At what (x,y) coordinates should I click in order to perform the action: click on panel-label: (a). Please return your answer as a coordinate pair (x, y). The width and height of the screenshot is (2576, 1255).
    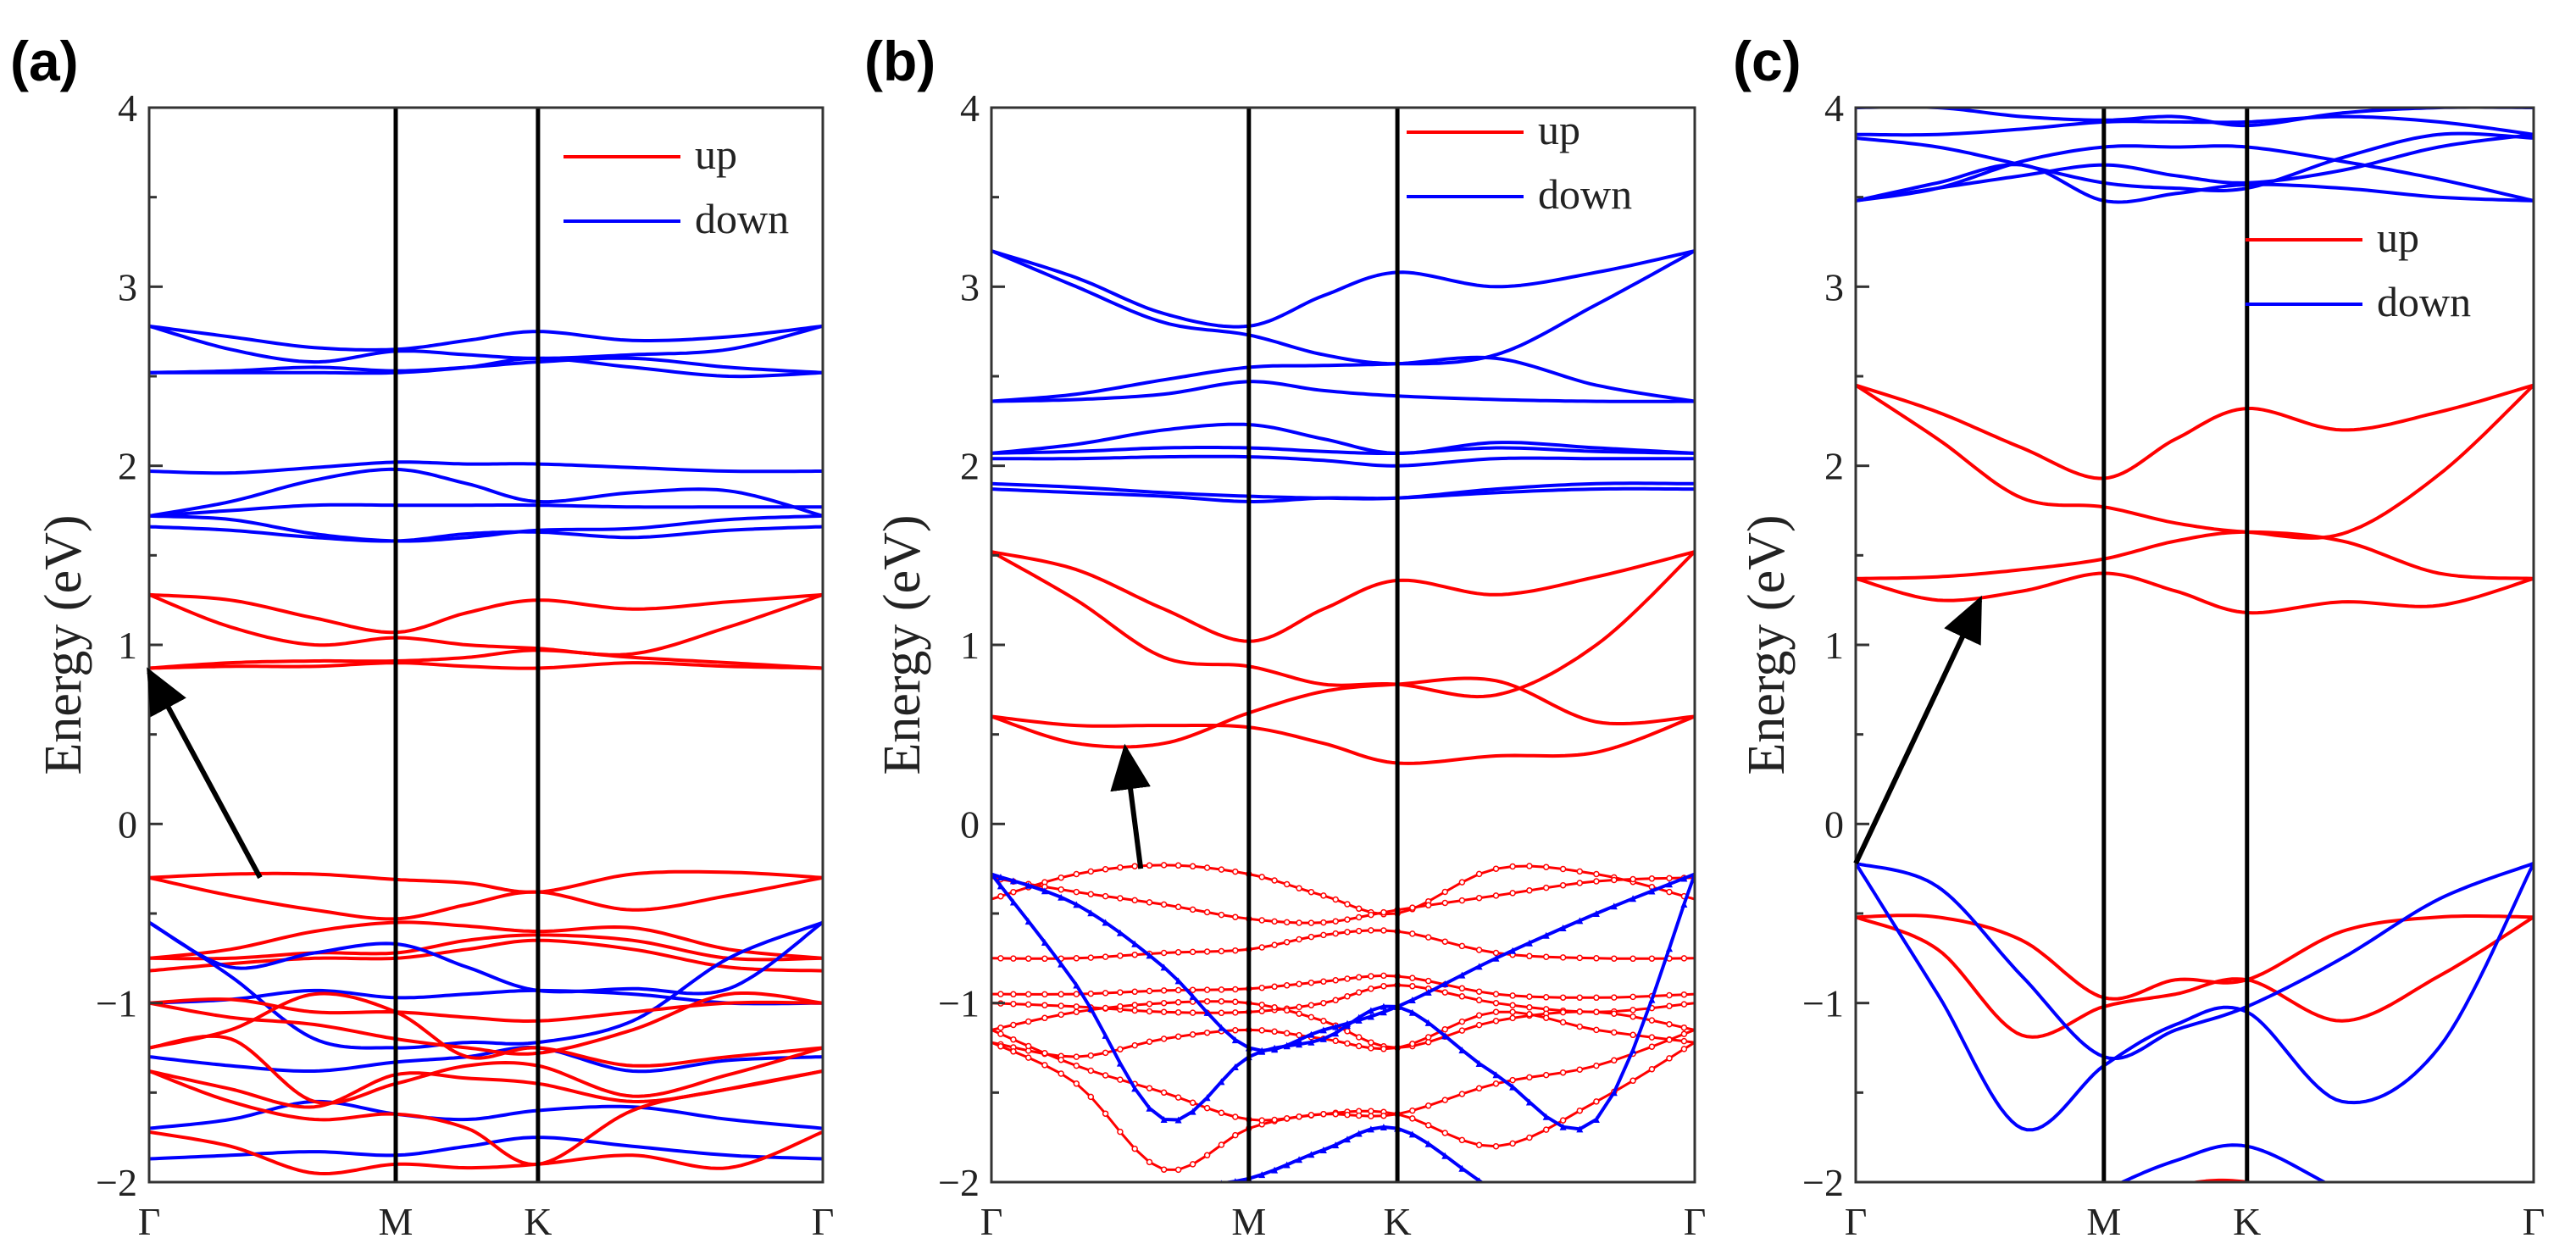
    Looking at the image, I should click on (44, 61).